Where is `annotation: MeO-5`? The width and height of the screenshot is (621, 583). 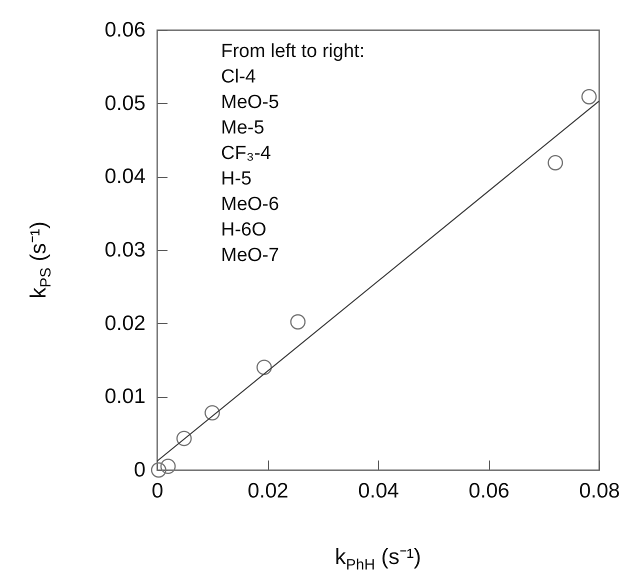 annotation: MeO-5 is located at coordinates (250, 102).